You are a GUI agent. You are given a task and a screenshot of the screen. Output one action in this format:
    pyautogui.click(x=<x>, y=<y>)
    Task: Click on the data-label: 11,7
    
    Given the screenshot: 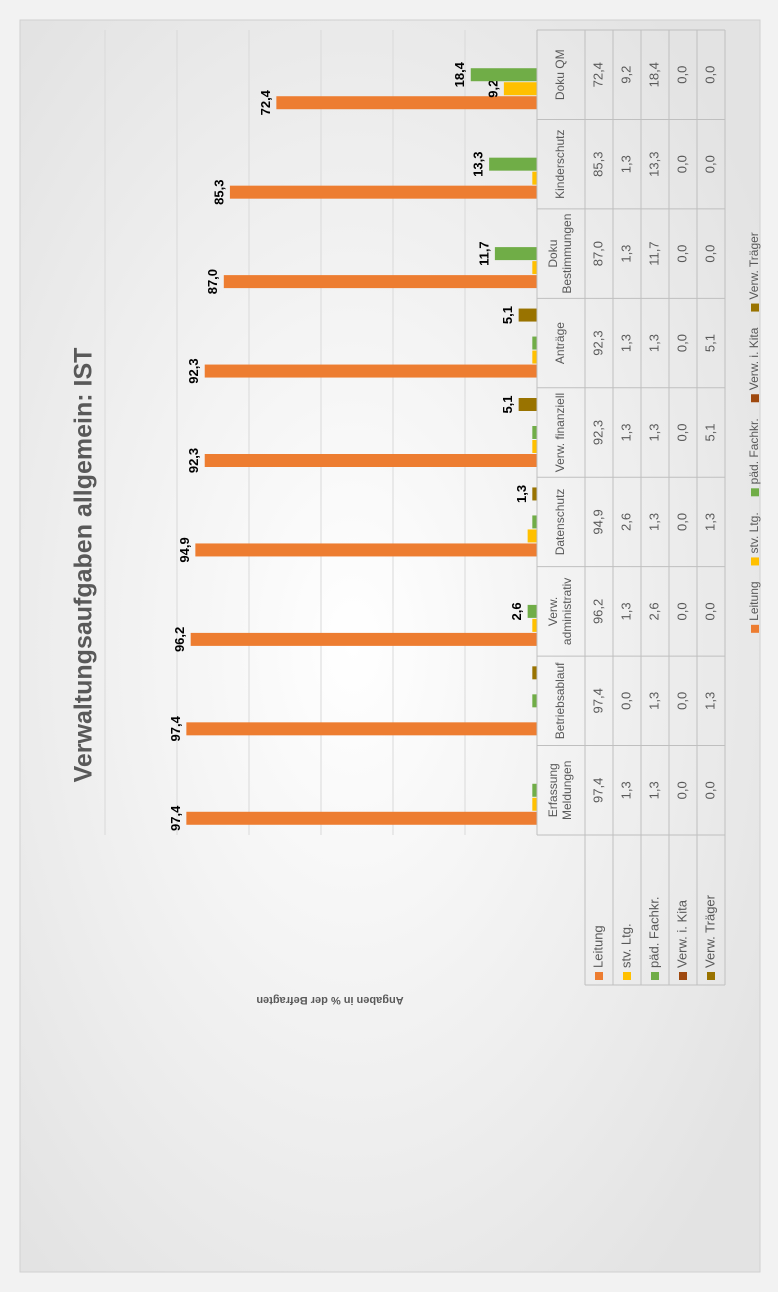 What is the action you would take?
    pyautogui.click(x=483, y=253)
    